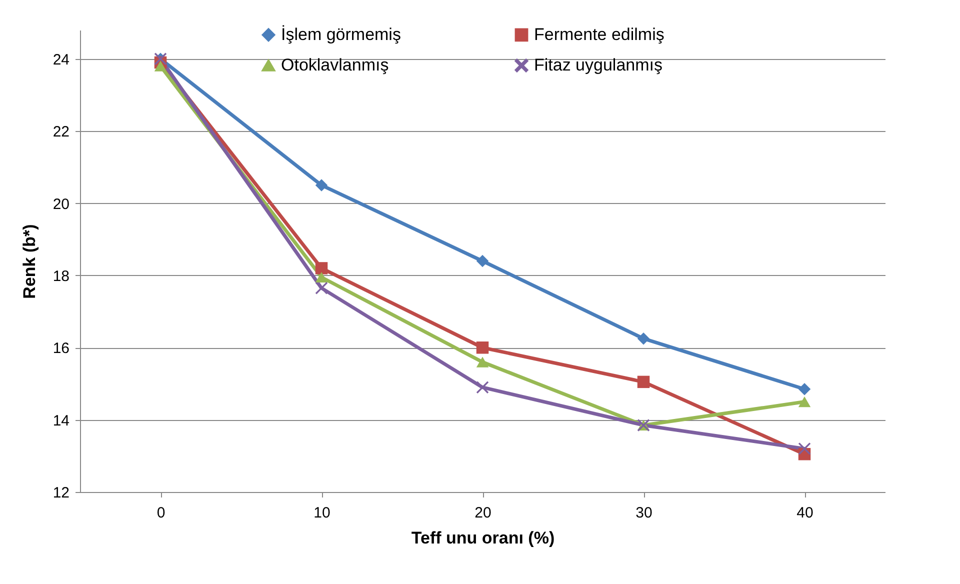  I want to click on x-tick-label: 10, so click(322, 513).